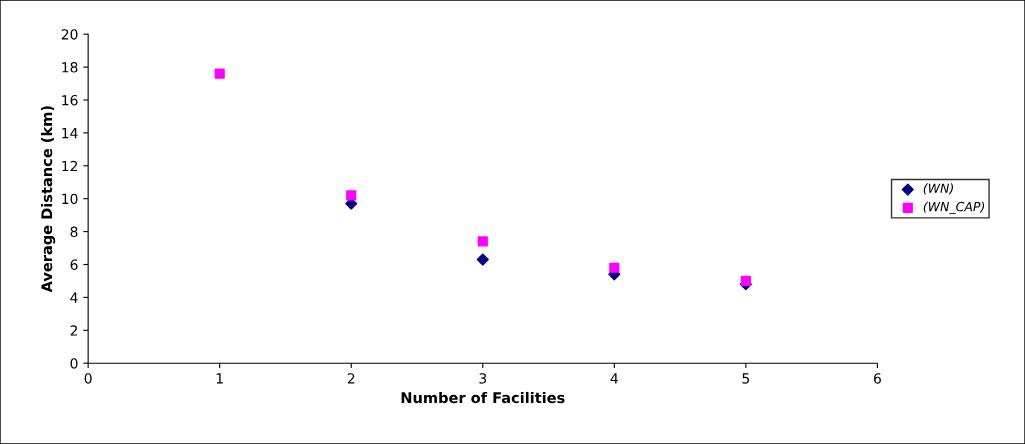  I want to click on legend-label: (WN_CAP), so click(954, 208).